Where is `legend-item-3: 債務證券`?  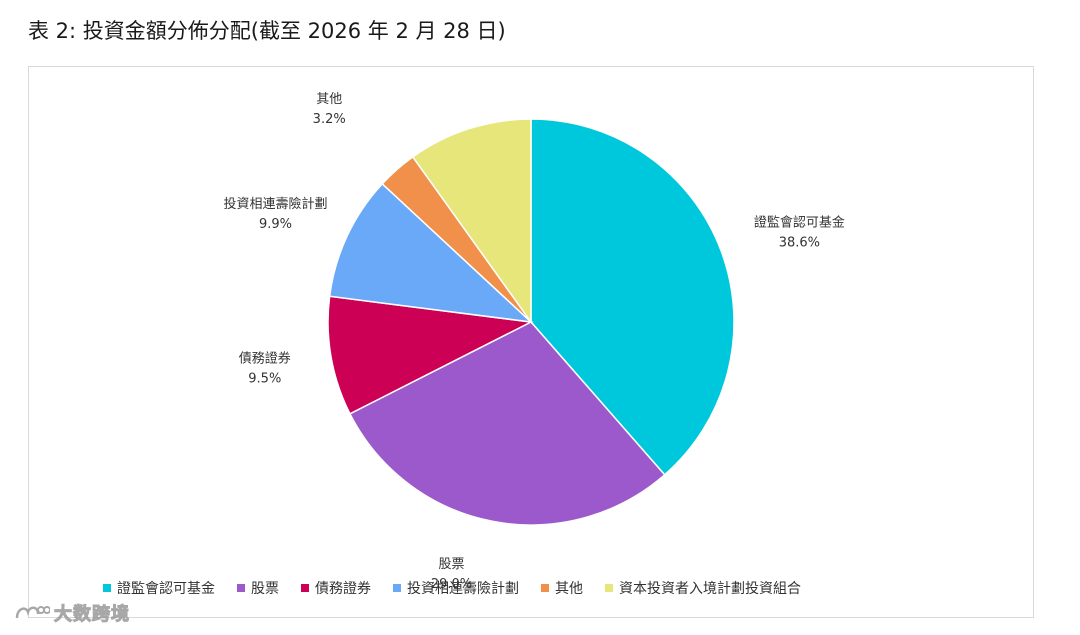
legend-item-3: 債務證券 is located at coordinates (336, 588).